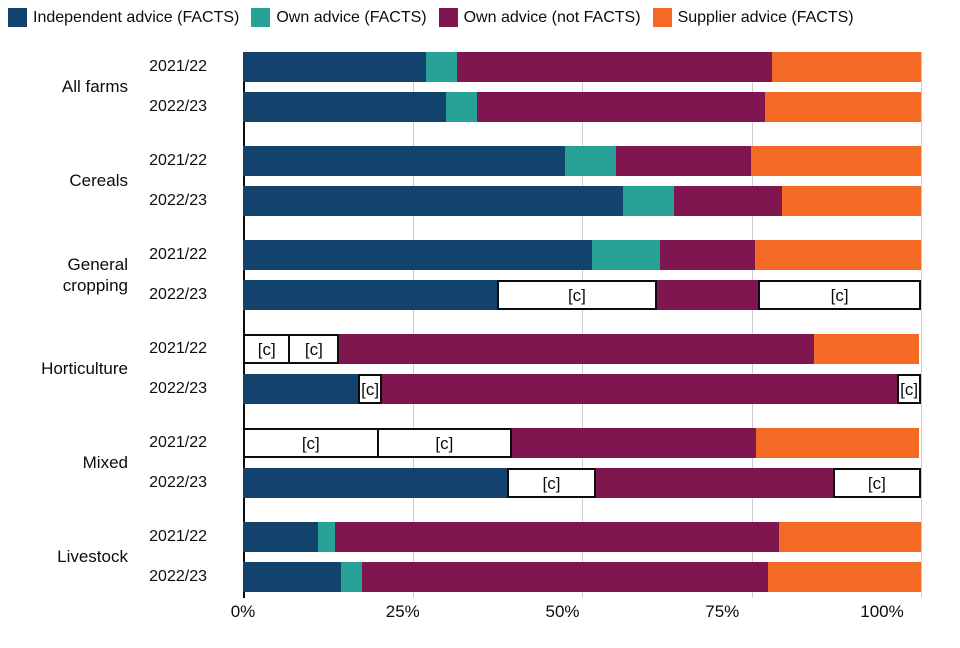  Describe the element at coordinates (524, 275) in the screenshot. I see `bar-rows: 2021/22 2022/23 [c] [c]` at that location.